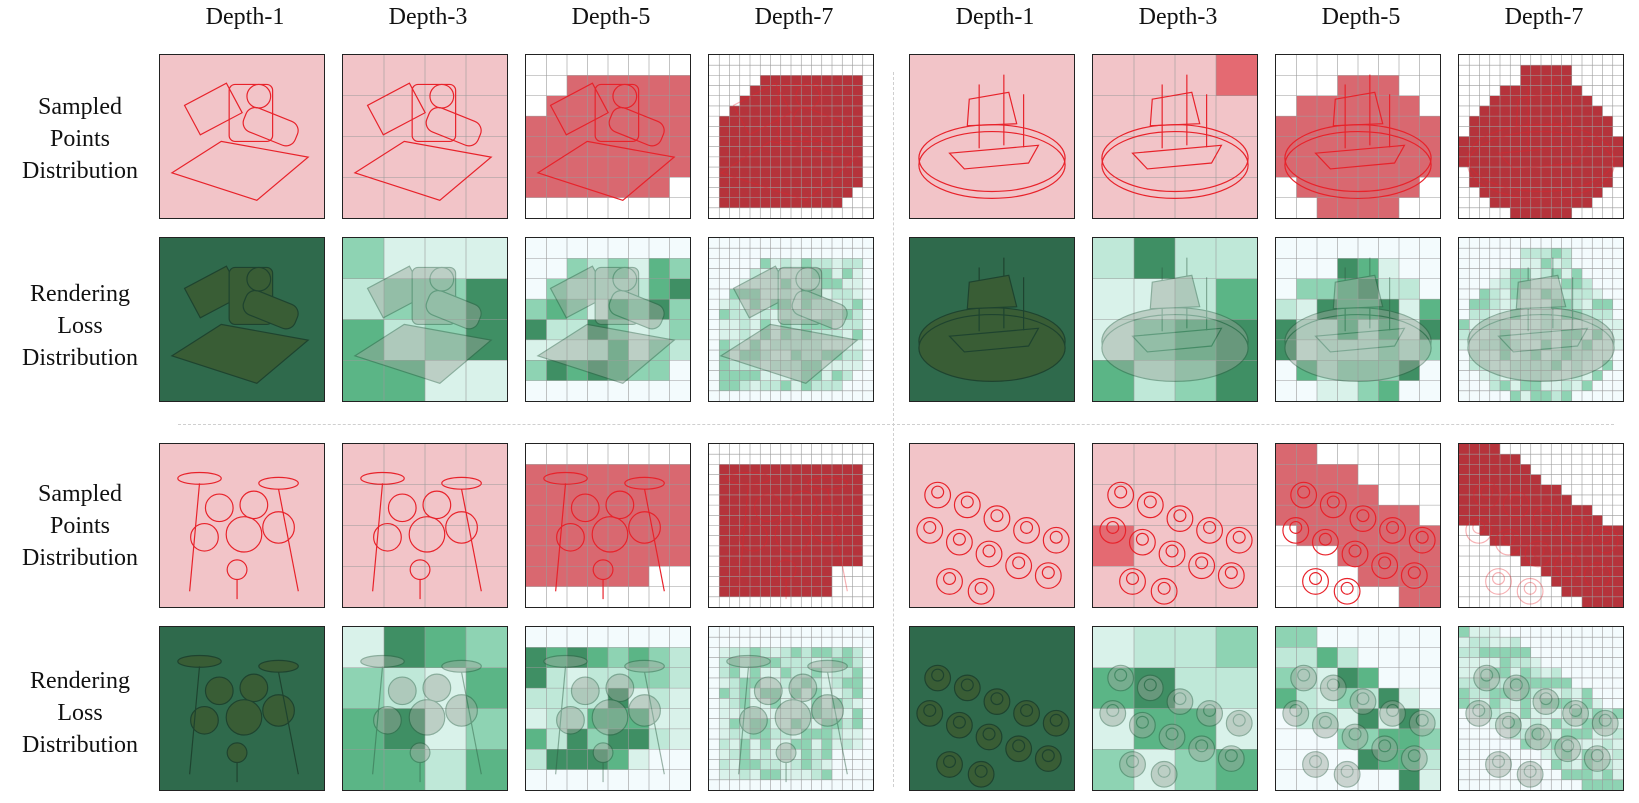 This screenshot has height=803, width=1639. What do you see at coordinates (1175, 525) in the screenshot?
I see `panel-svg` at bounding box center [1175, 525].